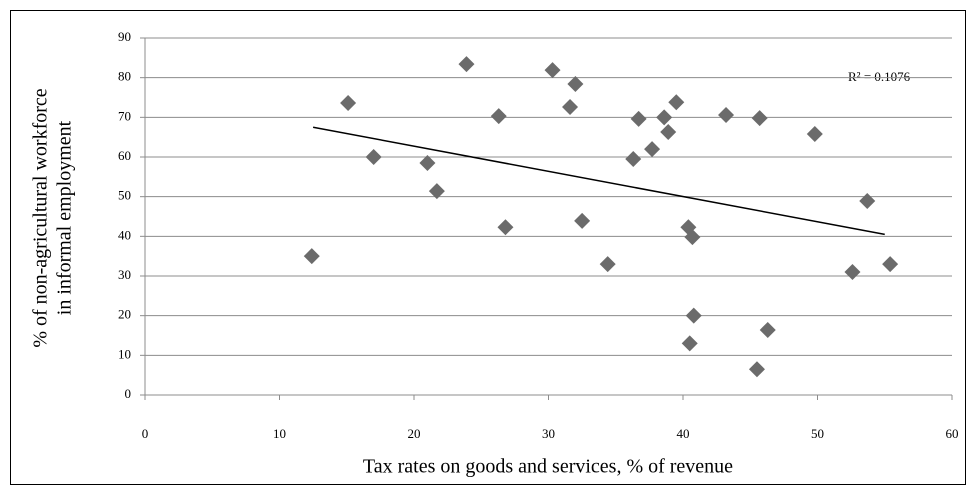 This screenshot has height=485, width=966. What do you see at coordinates (817, 433) in the screenshot?
I see `x-tick-label: 50` at bounding box center [817, 433].